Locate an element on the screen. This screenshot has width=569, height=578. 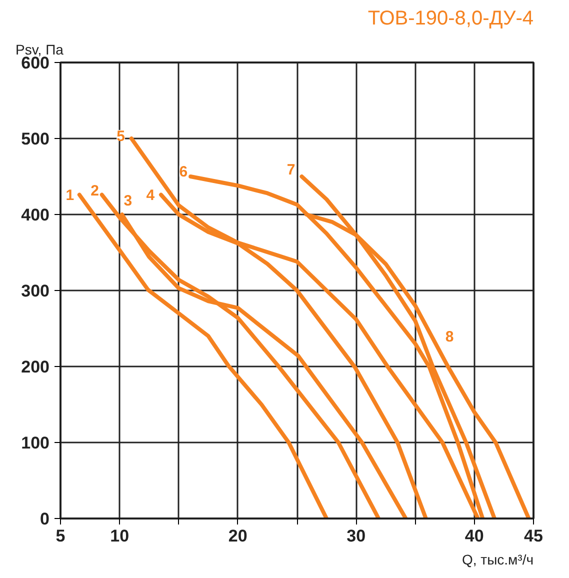
annotation: 5 is located at coordinates (120, 136).